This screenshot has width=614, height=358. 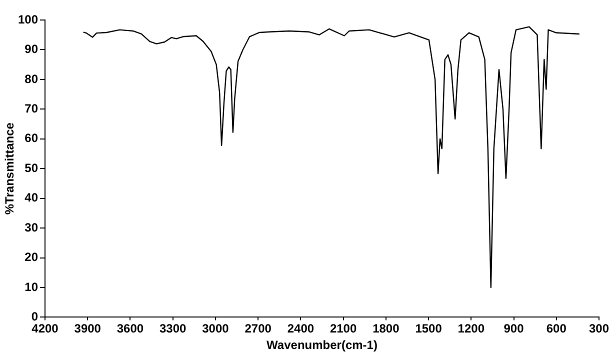 What do you see at coordinates (45, 329) in the screenshot?
I see `x-tick-label: 4200` at bounding box center [45, 329].